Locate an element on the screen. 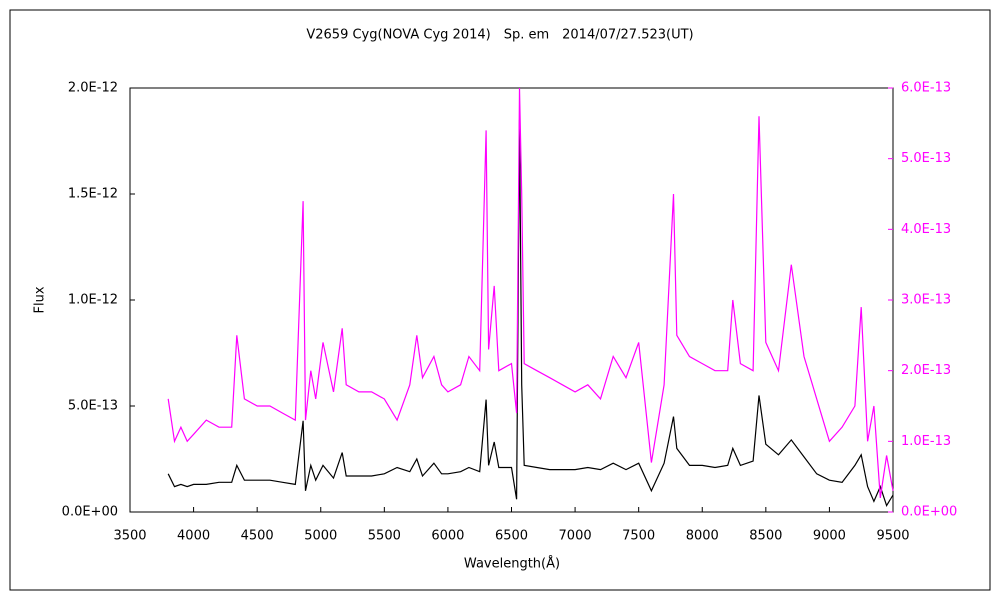 The width and height of the screenshot is (1000, 600). x-tick-label: 7000 is located at coordinates (575, 536).